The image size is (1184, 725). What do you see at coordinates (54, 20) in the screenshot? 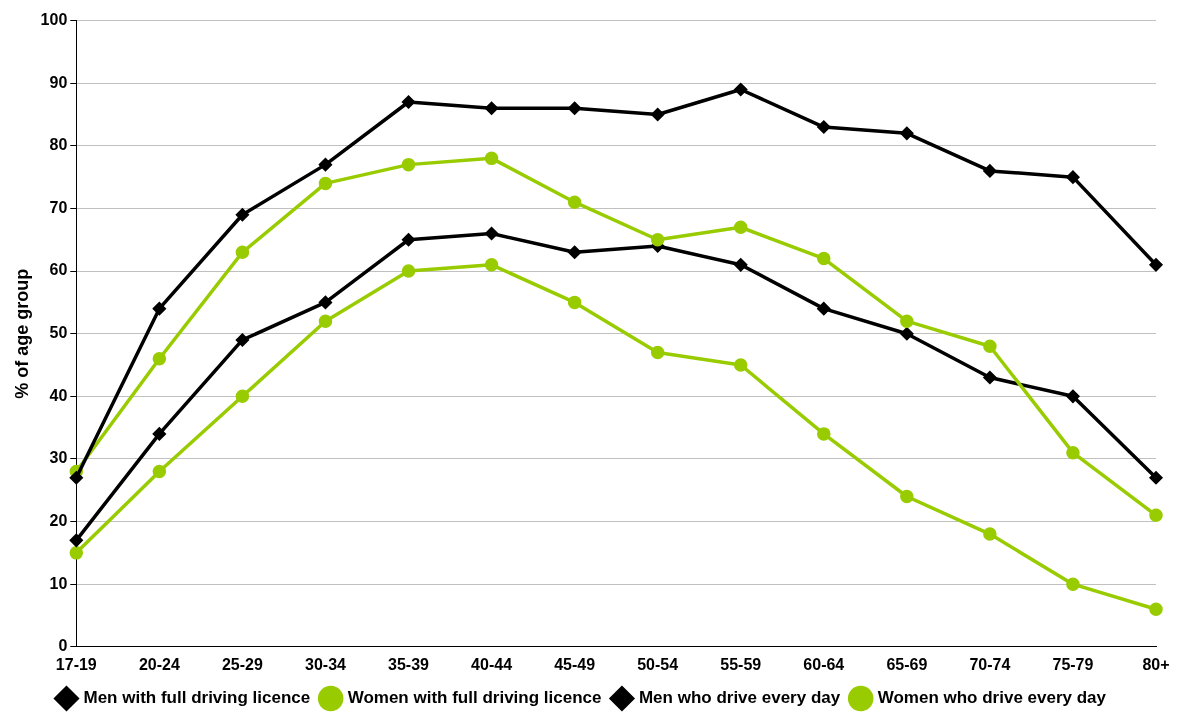
I see `y-tick-label: 100` at bounding box center [54, 20].